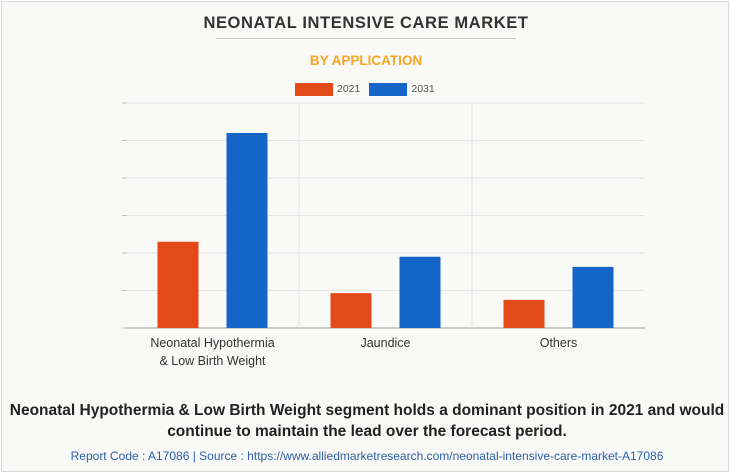 This screenshot has height=473, width=730. Describe the element at coordinates (385, 343) in the screenshot. I see `x-tick-label: Jaundice` at that location.